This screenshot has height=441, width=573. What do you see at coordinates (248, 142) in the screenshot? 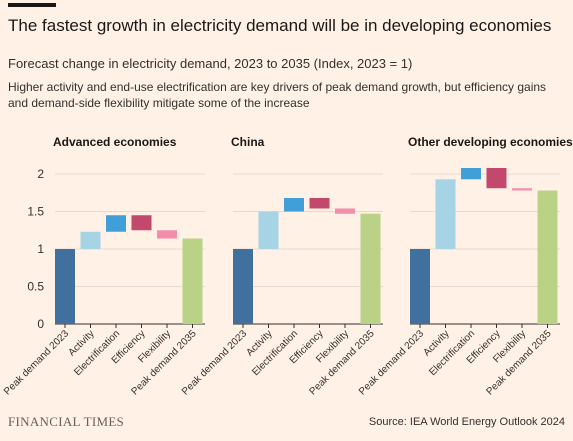
I see `panel-title: China` at bounding box center [248, 142].